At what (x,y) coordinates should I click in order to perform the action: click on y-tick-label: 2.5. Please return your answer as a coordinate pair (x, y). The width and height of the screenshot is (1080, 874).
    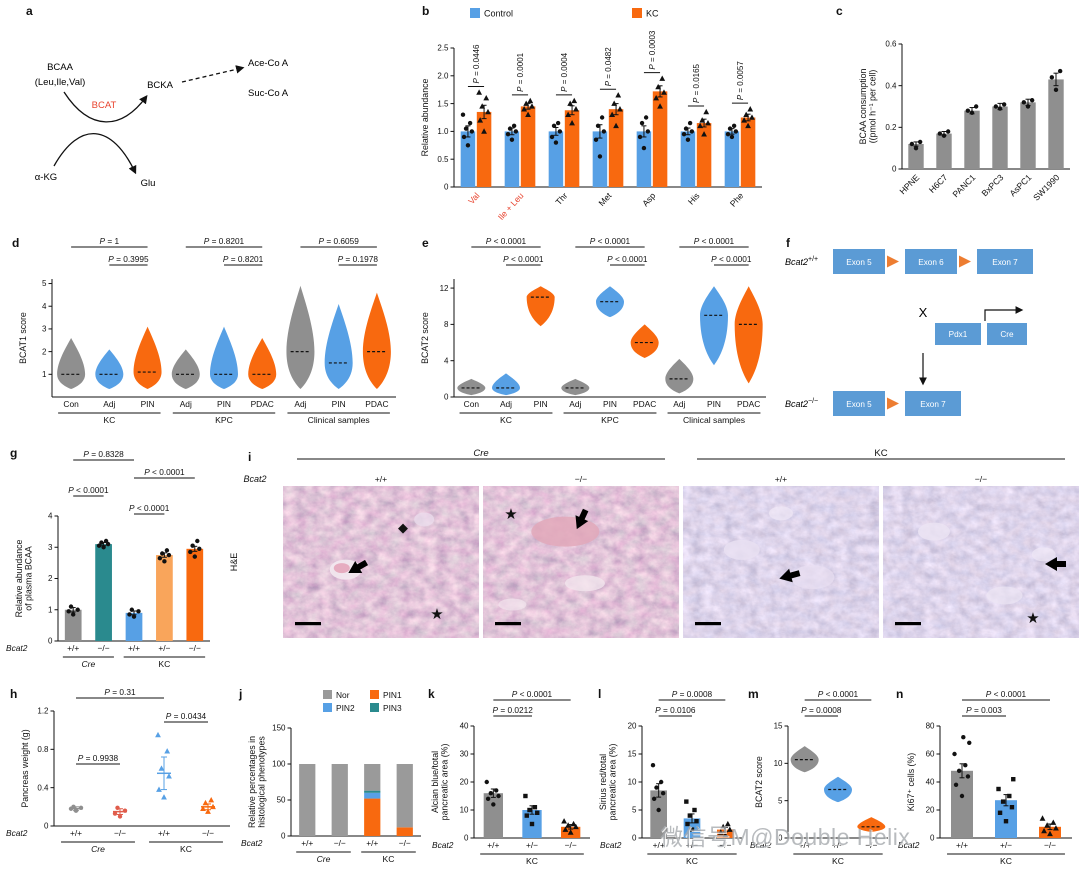
    Looking at the image, I should click on (443, 48).